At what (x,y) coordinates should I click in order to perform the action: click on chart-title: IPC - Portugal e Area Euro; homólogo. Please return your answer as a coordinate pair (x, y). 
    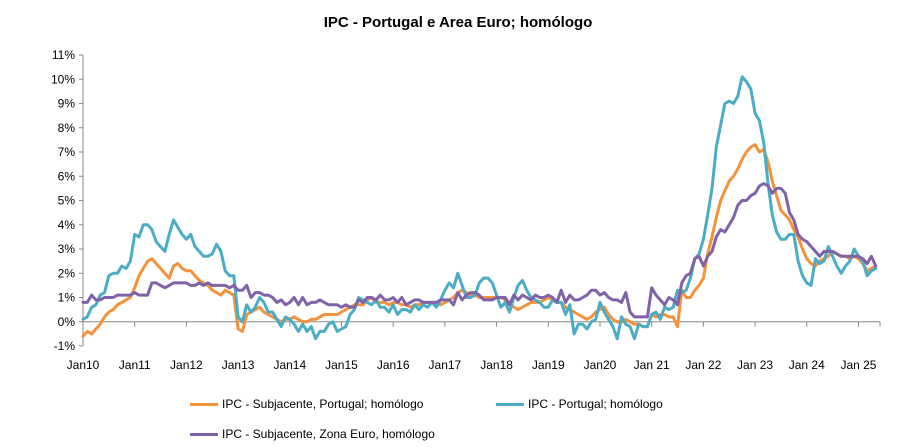
    Looking at the image, I should click on (458, 22).